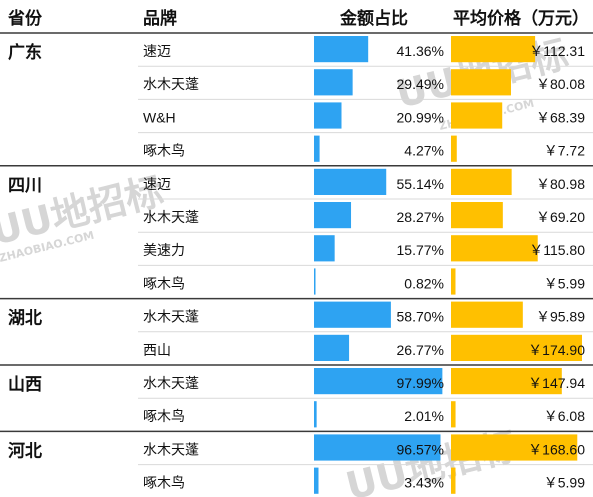 This screenshot has width=593, height=497. Describe the element at coordinates (420, 317) in the screenshot. I see `share-value: 58.70%` at that location.